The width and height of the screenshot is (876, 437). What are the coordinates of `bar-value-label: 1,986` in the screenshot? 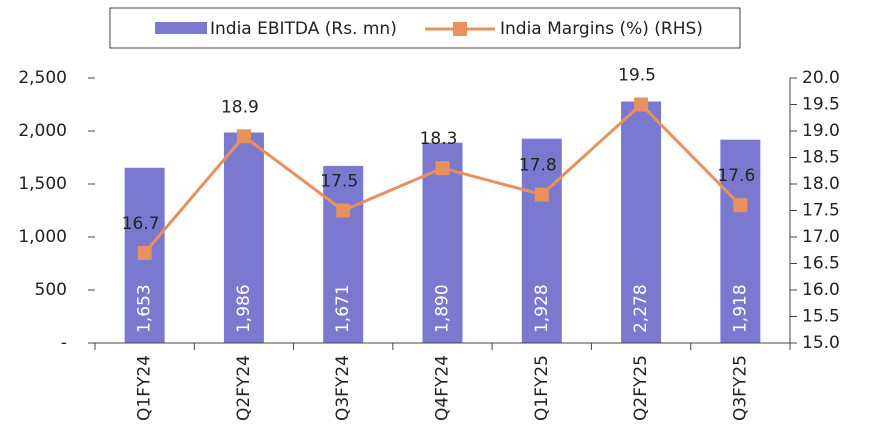 It's located at (244, 308).